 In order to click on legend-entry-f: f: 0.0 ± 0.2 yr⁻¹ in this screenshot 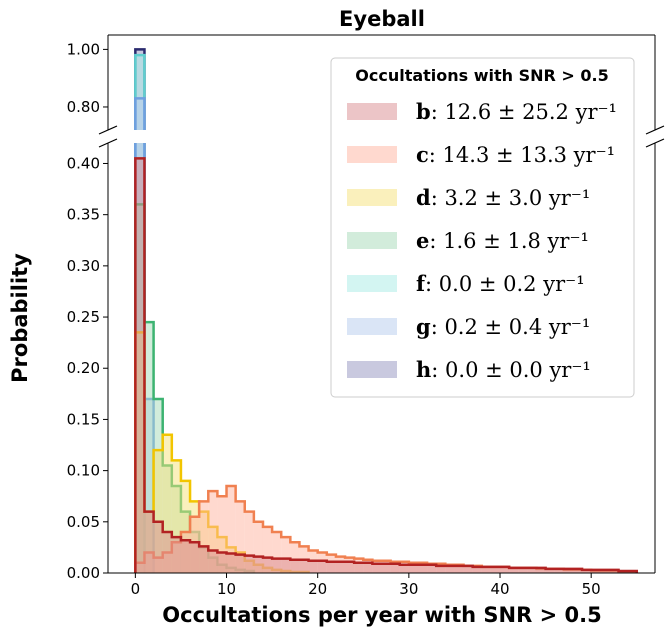, I will do `click(466, 283)`.